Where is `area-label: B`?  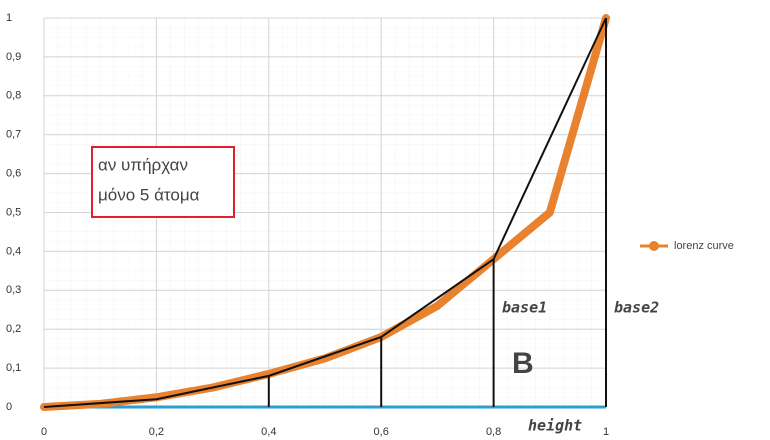
area-label: B is located at coordinates (523, 363).